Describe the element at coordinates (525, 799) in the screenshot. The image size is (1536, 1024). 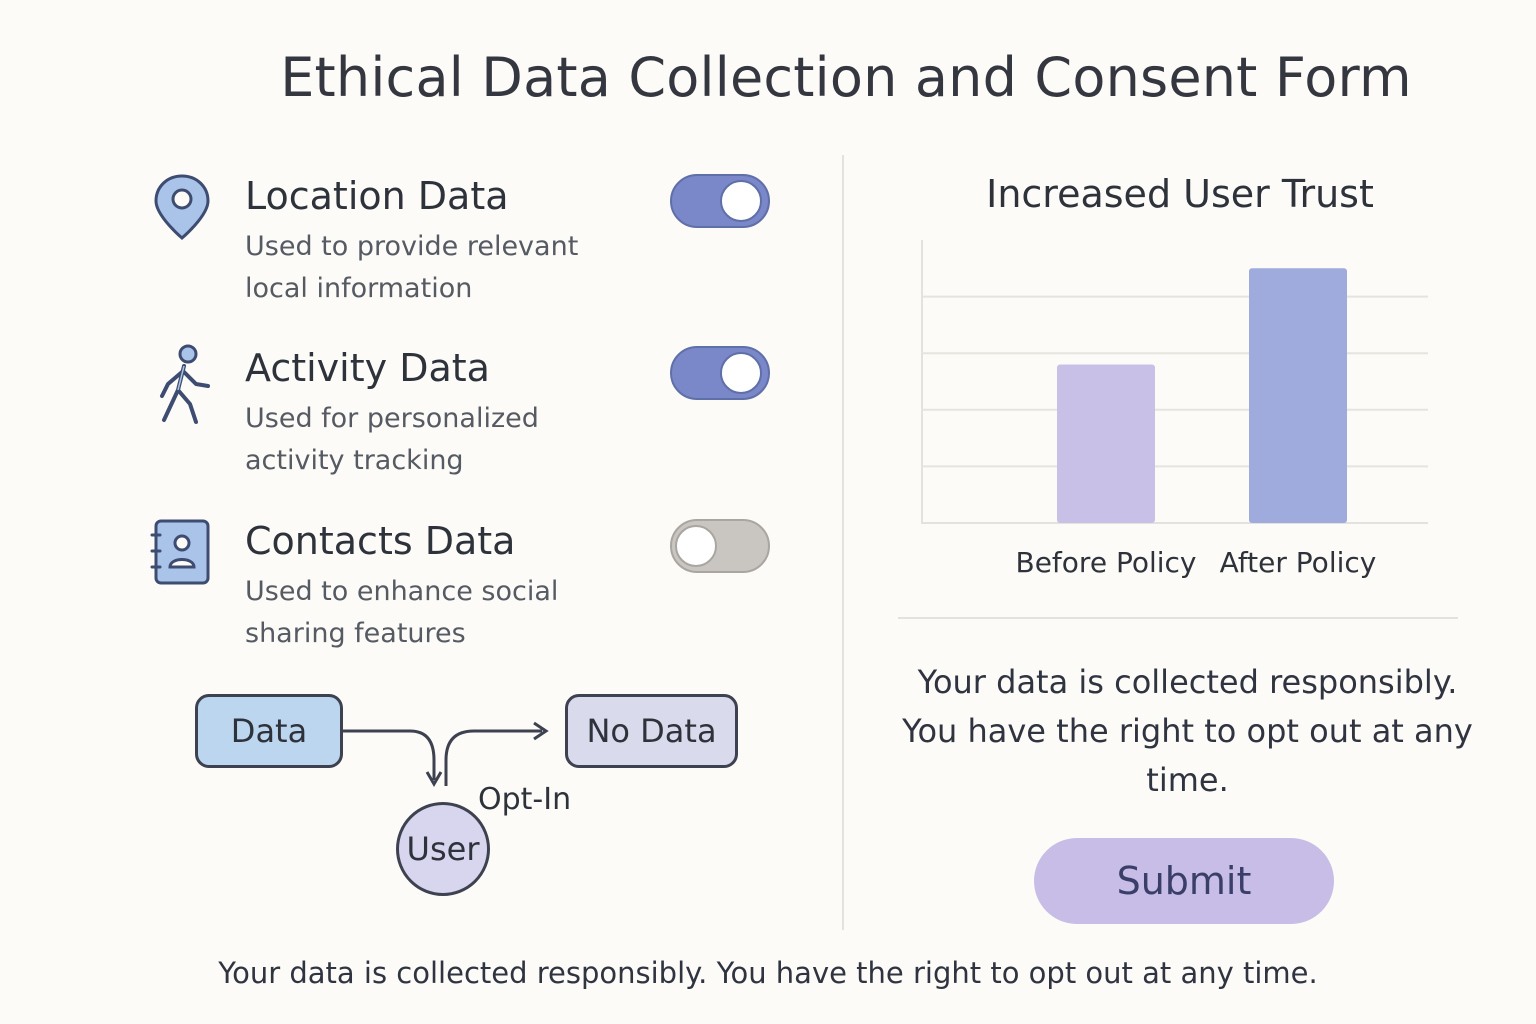
I see `flow-opt-in-label: Opt-In` at that location.